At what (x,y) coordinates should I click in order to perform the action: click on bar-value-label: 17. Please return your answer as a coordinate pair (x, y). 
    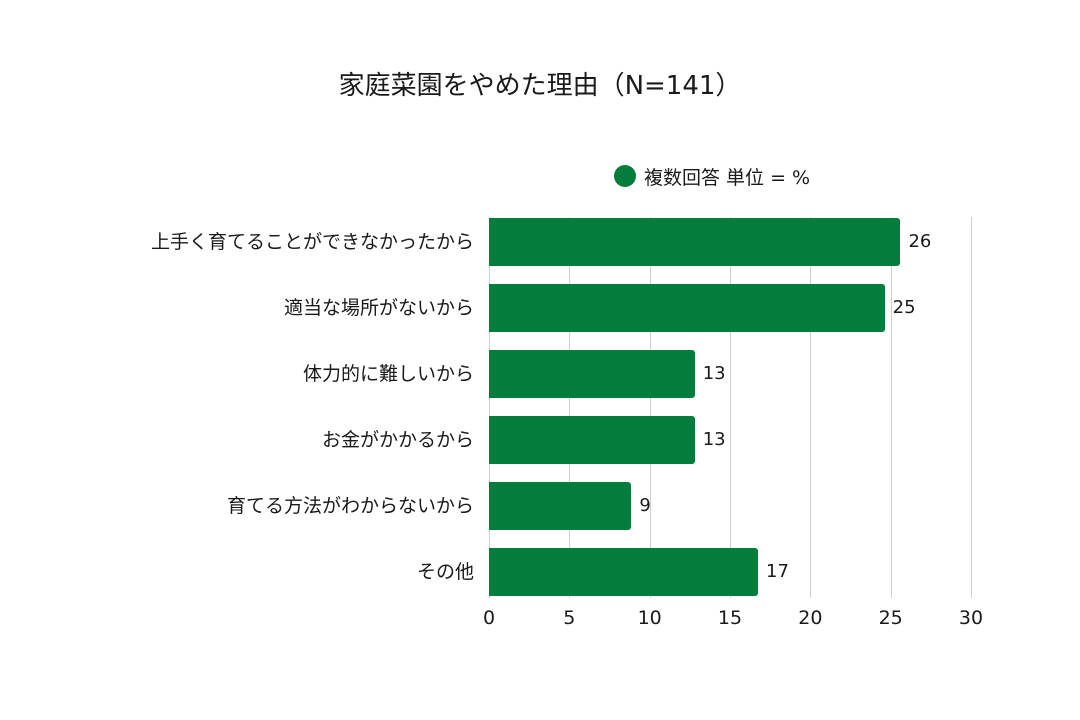
    Looking at the image, I should click on (777, 571).